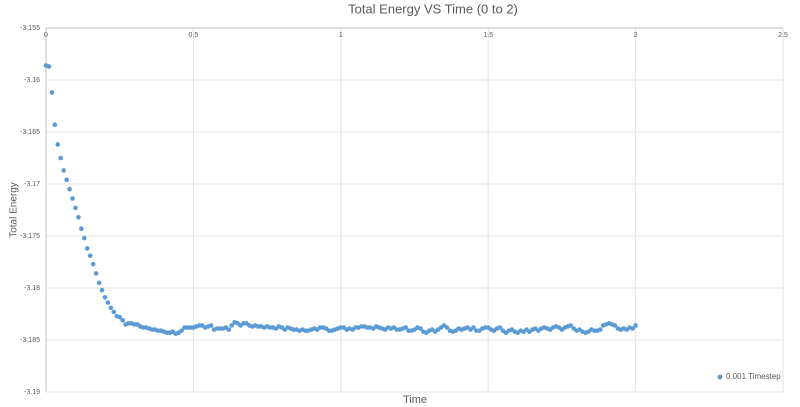 The height and width of the screenshot is (407, 800). What do you see at coordinates (341, 35) in the screenshot?
I see `x-tick-label: 1` at bounding box center [341, 35].